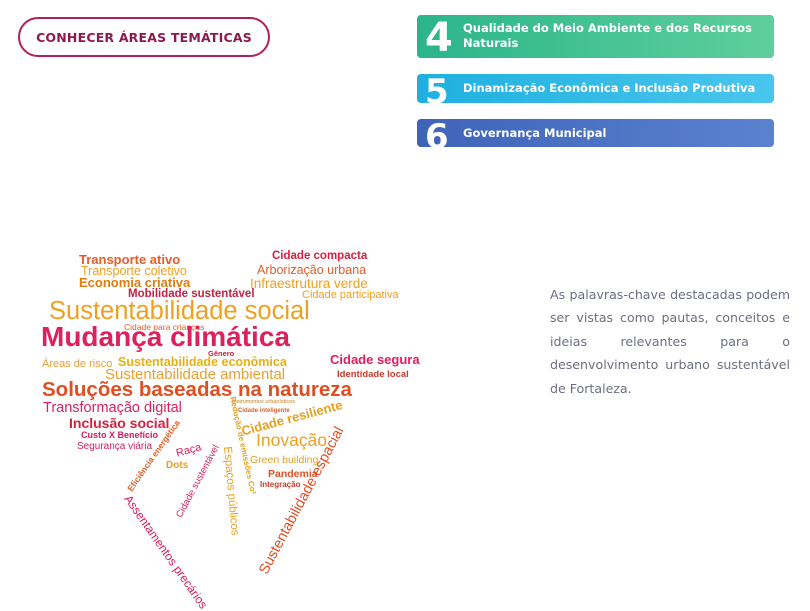 The width and height of the screenshot is (810, 611). What do you see at coordinates (197, 390) in the screenshot?
I see `word-cloud-word: Soluções baseadas na natureza` at bounding box center [197, 390].